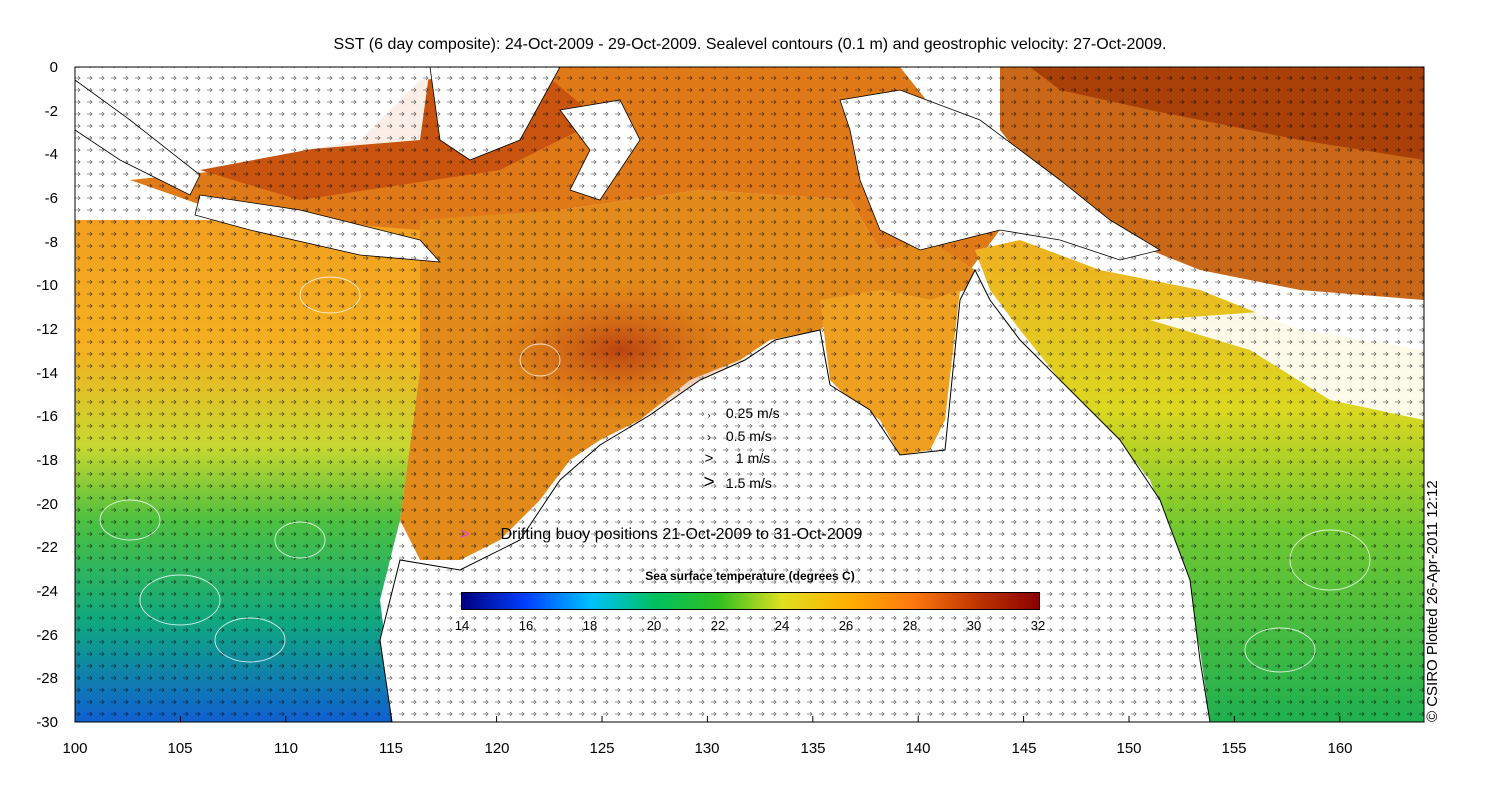  I want to click on x-tick-label: 160, so click(1340, 748).